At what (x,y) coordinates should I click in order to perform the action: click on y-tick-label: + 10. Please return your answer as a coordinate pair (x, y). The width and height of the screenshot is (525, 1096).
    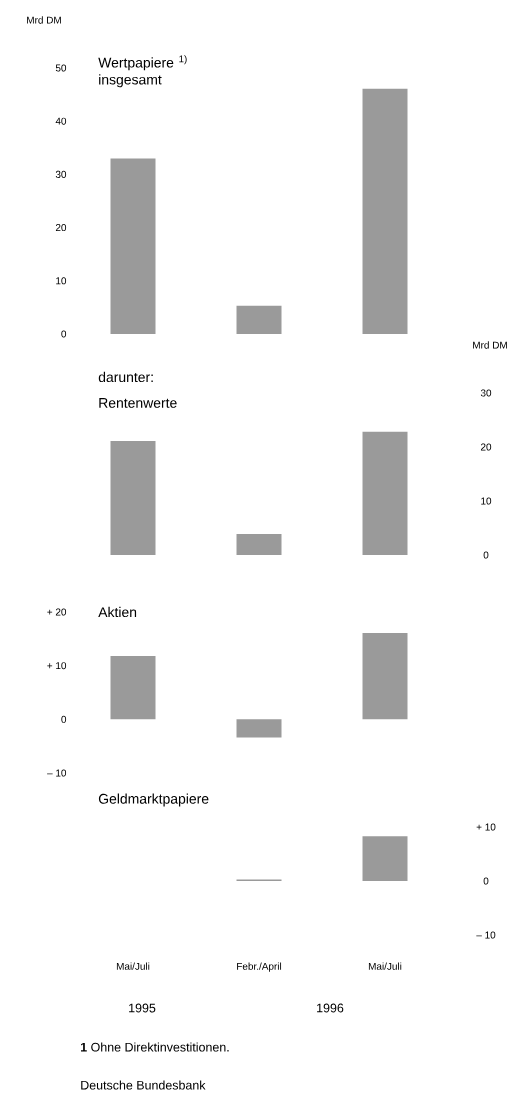
    Looking at the image, I should click on (57, 666).